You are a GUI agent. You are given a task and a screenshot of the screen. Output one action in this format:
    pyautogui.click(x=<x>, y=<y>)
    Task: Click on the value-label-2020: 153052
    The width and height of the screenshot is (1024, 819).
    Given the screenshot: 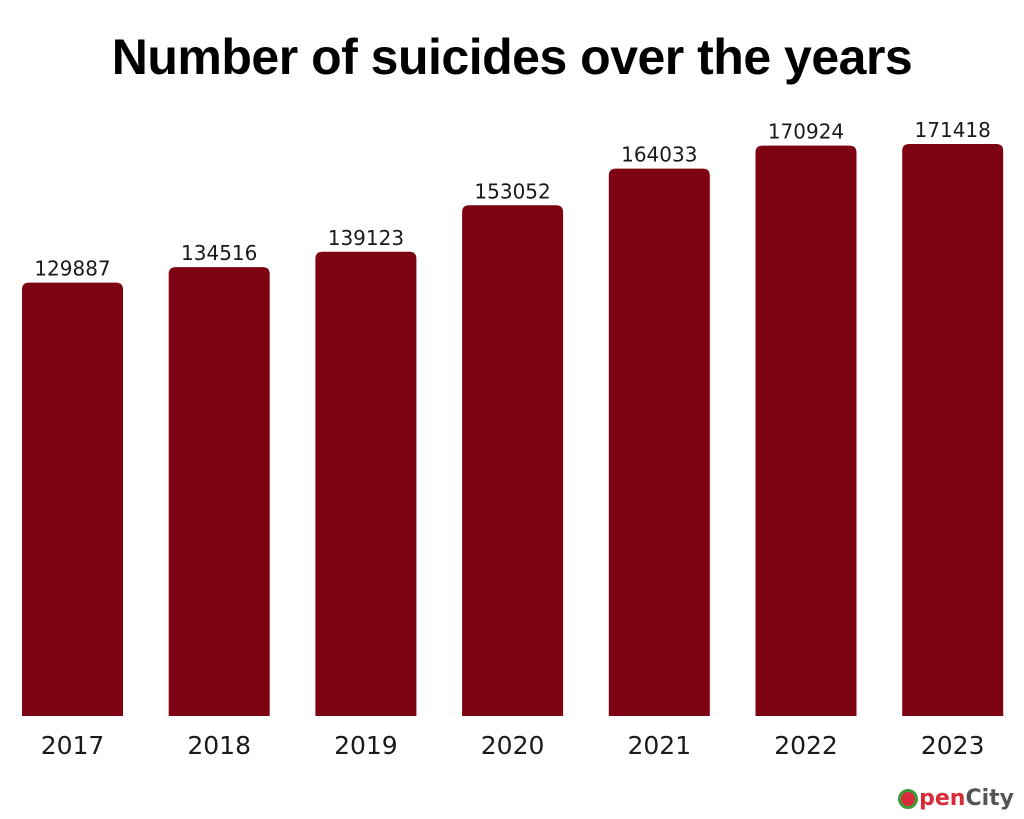 What is the action you would take?
    pyautogui.click(x=512, y=191)
    